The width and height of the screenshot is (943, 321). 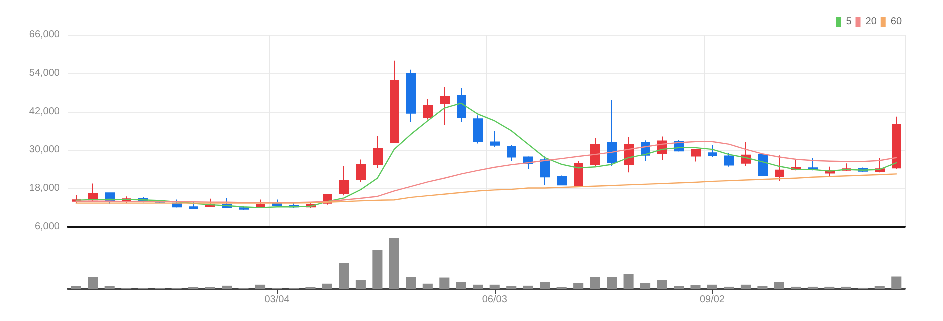 I want to click on legend-label: 60, so click(x=896, y=22).